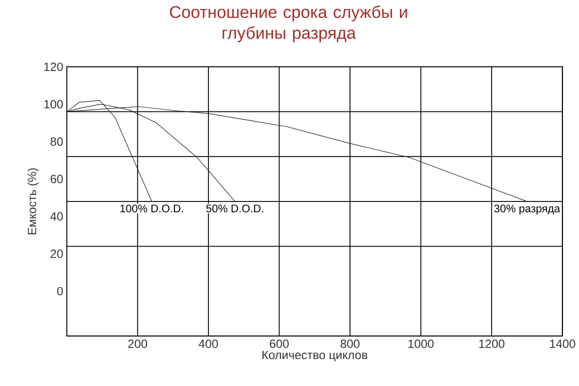 The height and width of the screenshot is (386, 579). Describe the element at coordinates (60, 291) in the screenshot. I see `y-tick-label: 0` at that location.